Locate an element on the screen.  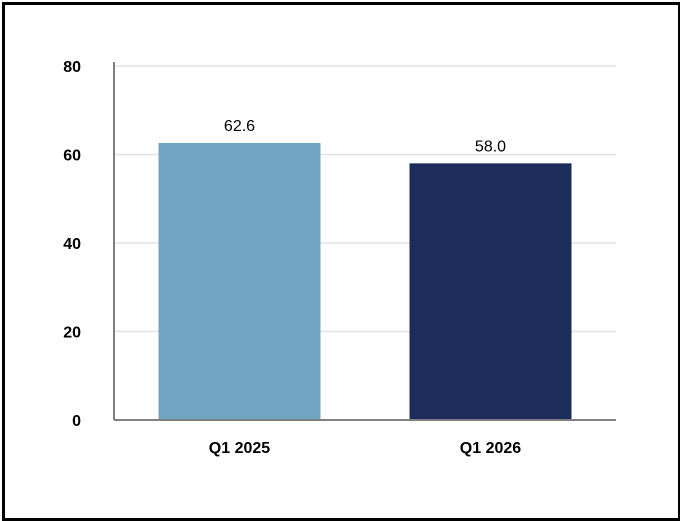
bar-value-labels: 62.6 58.0 is located at coordinates (365, 136).